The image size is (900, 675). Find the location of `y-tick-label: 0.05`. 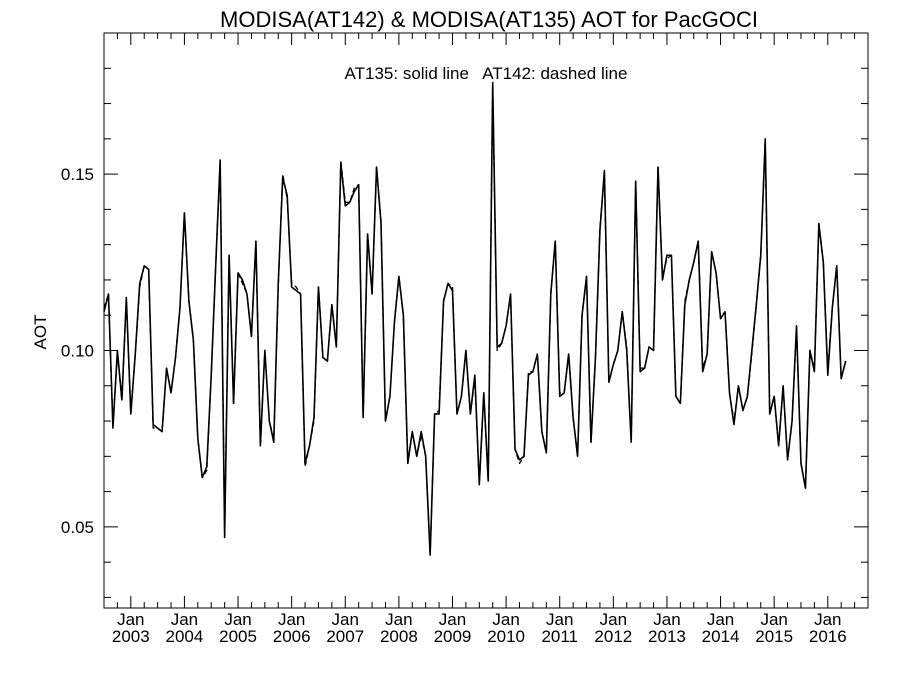

y-tick-label: 0.05 is located at coordinates (77, 527).